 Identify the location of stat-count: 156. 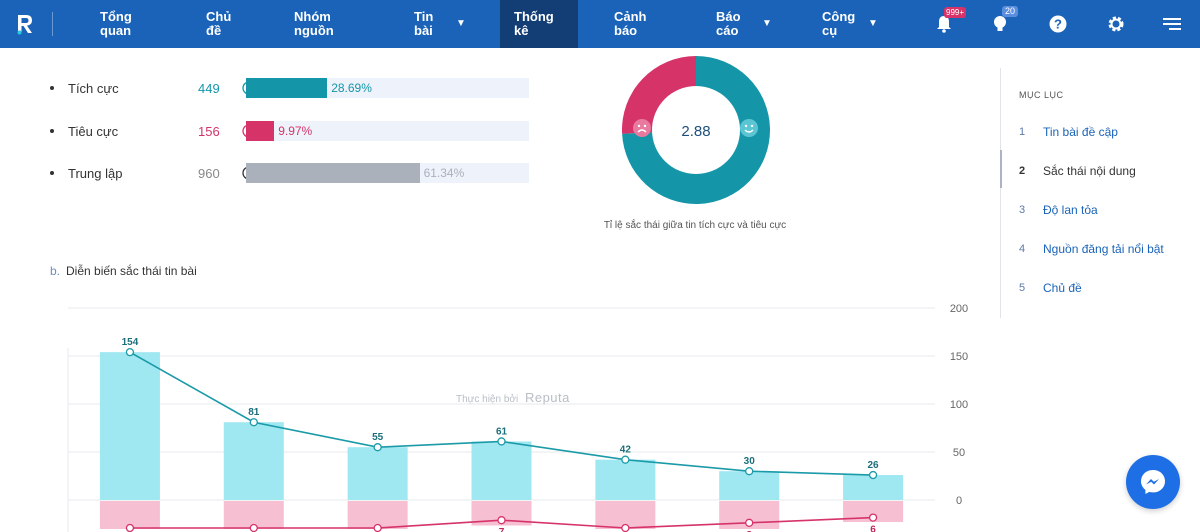
(209, 131).